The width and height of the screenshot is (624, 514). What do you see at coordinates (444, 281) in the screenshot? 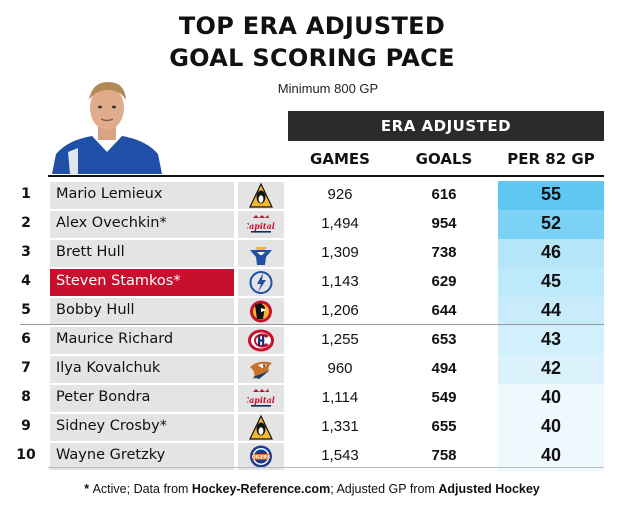
I see `goals-value: 629` at bounding box center [444, 281].